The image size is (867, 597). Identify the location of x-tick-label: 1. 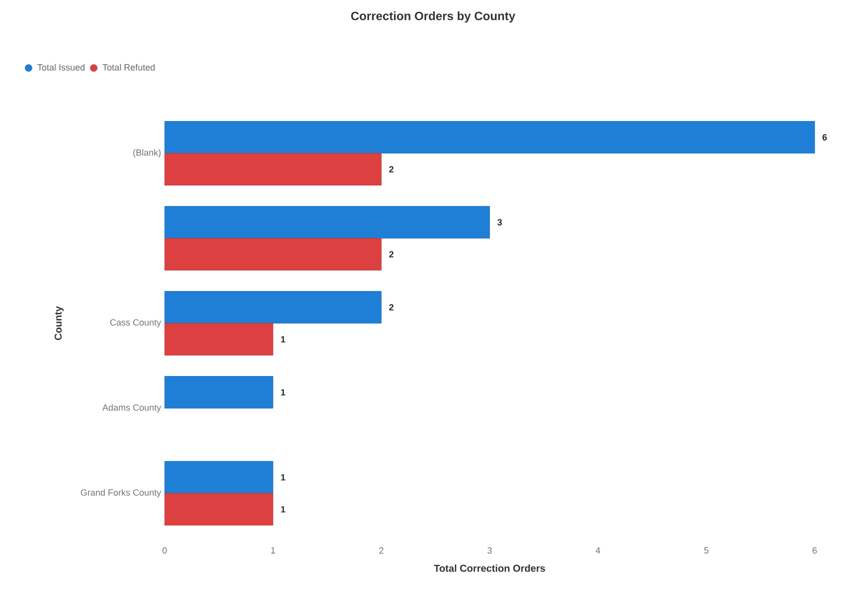
(273, 550).